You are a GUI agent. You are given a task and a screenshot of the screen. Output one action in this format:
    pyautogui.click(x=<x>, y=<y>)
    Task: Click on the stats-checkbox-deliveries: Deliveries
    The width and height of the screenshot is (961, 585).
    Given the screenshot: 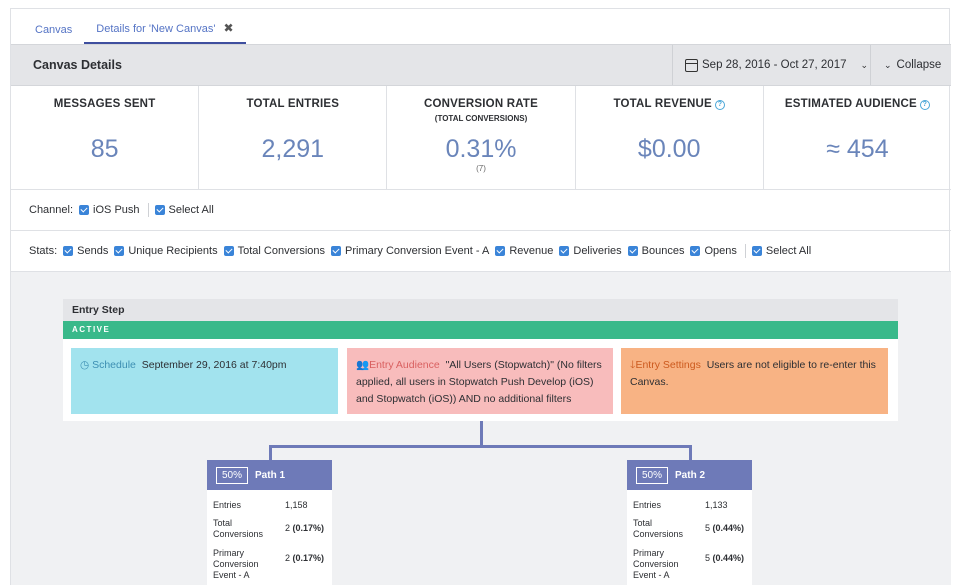 What is the action you would take?
    pyautogui.click(x=590, y=251)
    